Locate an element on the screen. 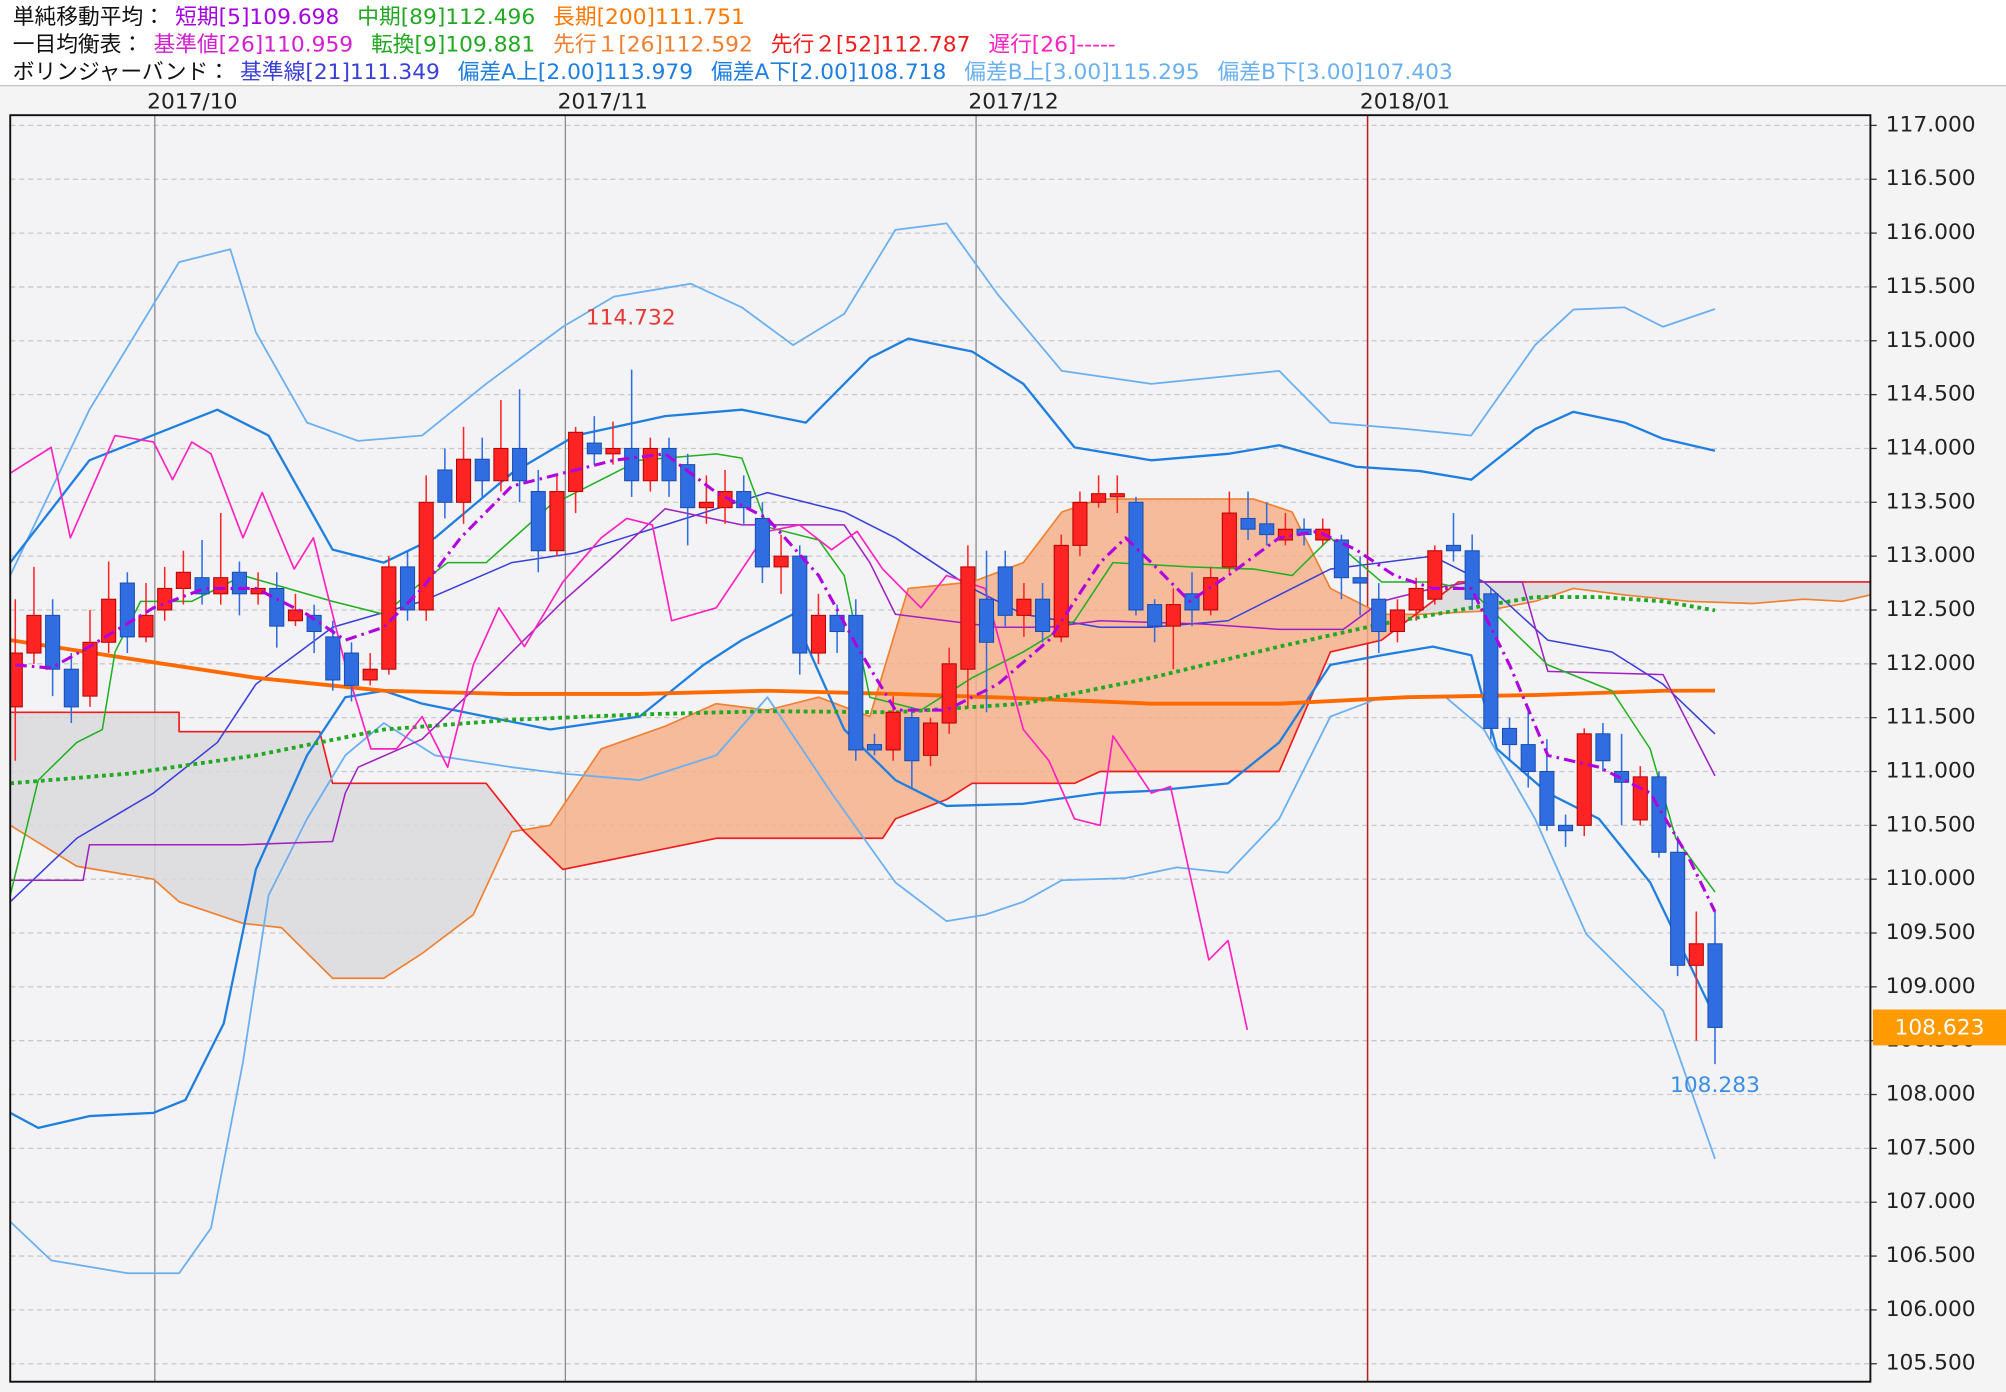  legend-item: 偏差B下[3.00]107.403 is located at coordinates (1334, 72).